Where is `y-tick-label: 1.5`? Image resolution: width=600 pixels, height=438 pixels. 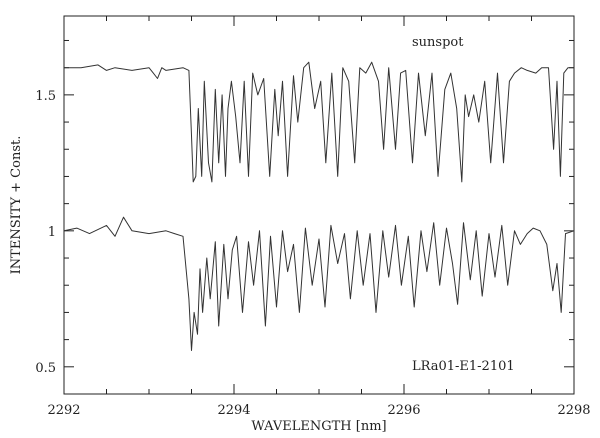
y-tick-label: 1.5 is located at coordinates (45, 96).